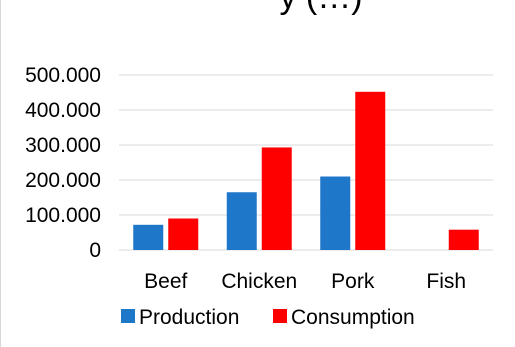 Image resolution: width=515 pixels, height=347 pixels. What do you see at coordinates (446, 281) in the screenshot?
I see `x-tick-label: Fish` at bounding box center [446, 281].